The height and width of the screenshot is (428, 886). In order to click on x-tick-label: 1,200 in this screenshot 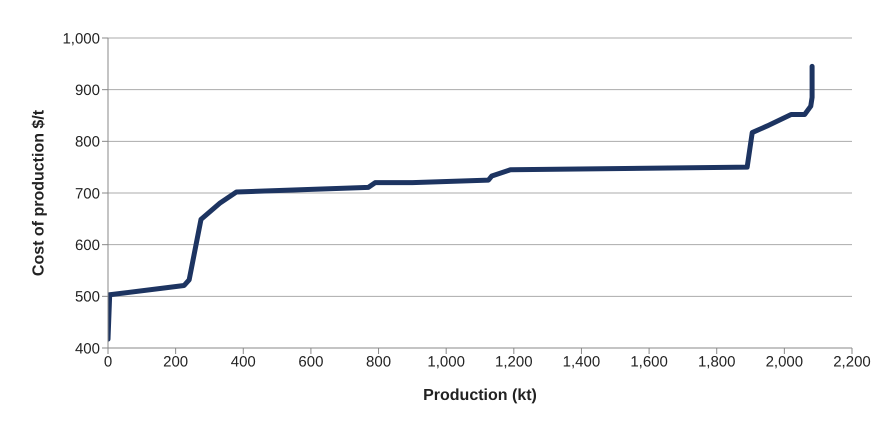, I will do `click(514, 362)`.